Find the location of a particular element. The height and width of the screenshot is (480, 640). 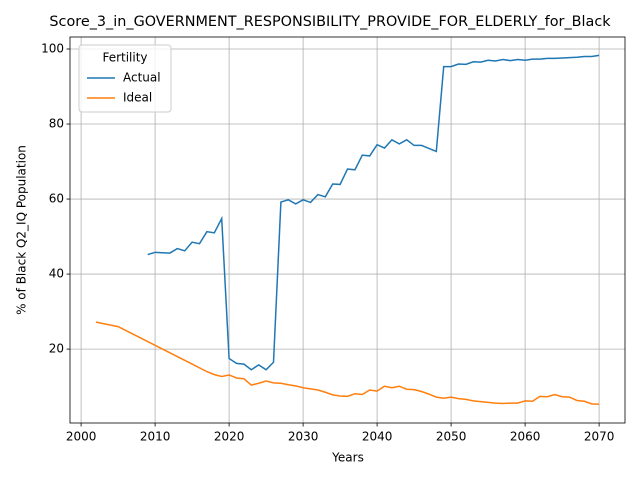

y-tick-label: 60 is located at coordinates (56, 199).